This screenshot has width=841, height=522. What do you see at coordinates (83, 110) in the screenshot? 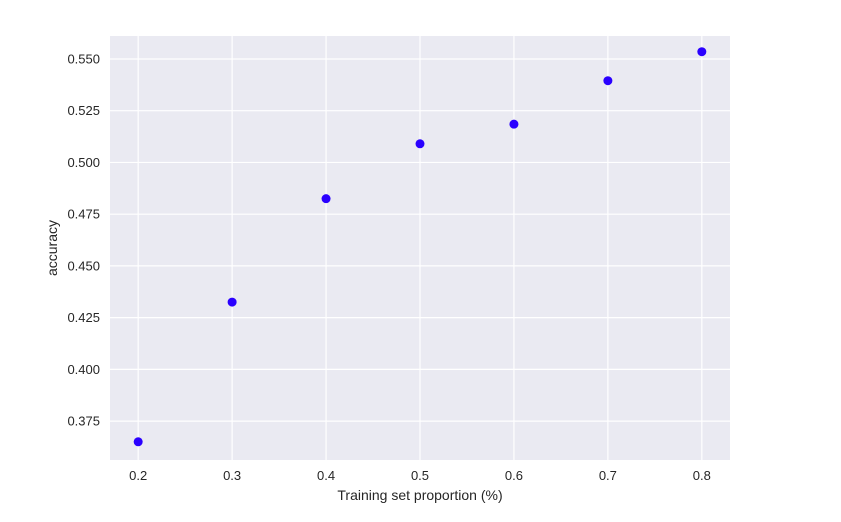
I see `y-tick-label: 0.525` at bounding box center [83, 110].